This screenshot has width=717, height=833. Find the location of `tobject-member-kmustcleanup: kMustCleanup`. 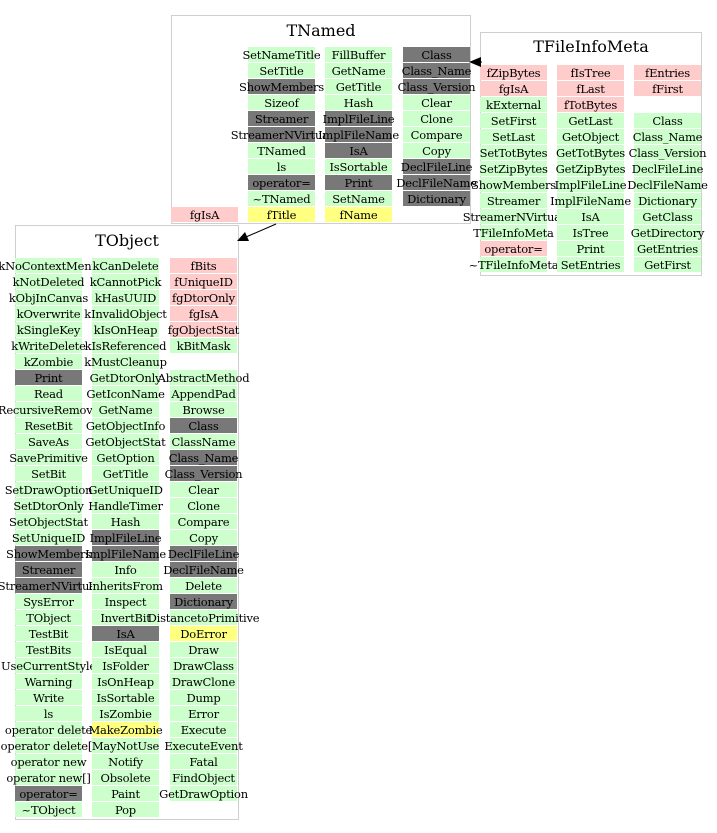

tobject-member-kmustcleanup: kMustCleanup is located at coordinates (125, 361).